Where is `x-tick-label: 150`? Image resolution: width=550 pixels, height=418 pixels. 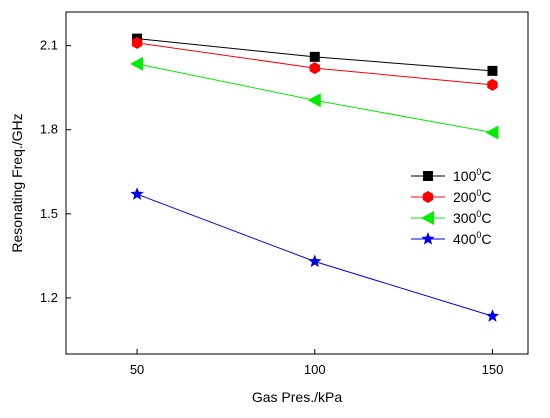 x-tick-label: 150 is located at coordinates (493, 369).